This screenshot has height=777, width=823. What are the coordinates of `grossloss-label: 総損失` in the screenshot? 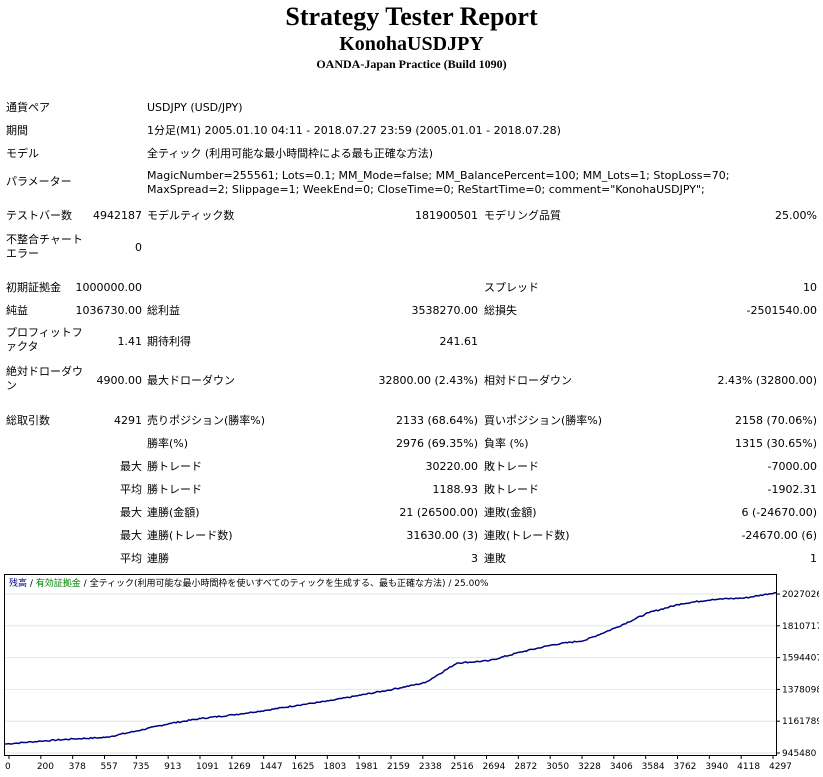 It's located at (500, 310).